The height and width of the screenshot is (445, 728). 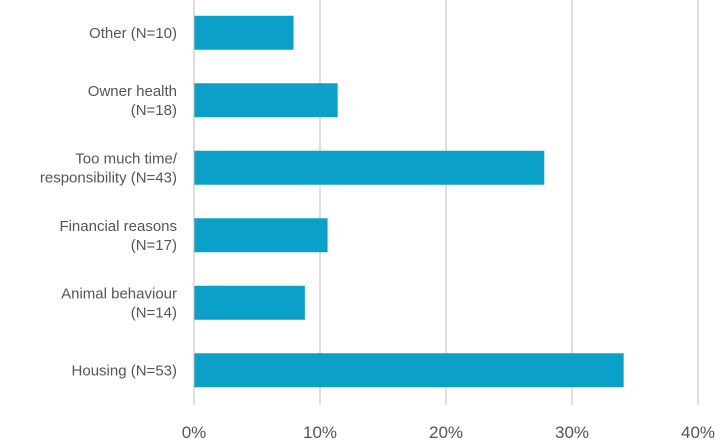 What do you see at coordinates (119, 293) in the screenshot?
I see `category-label: Animal behaviour` at bounding box center [119, 293].